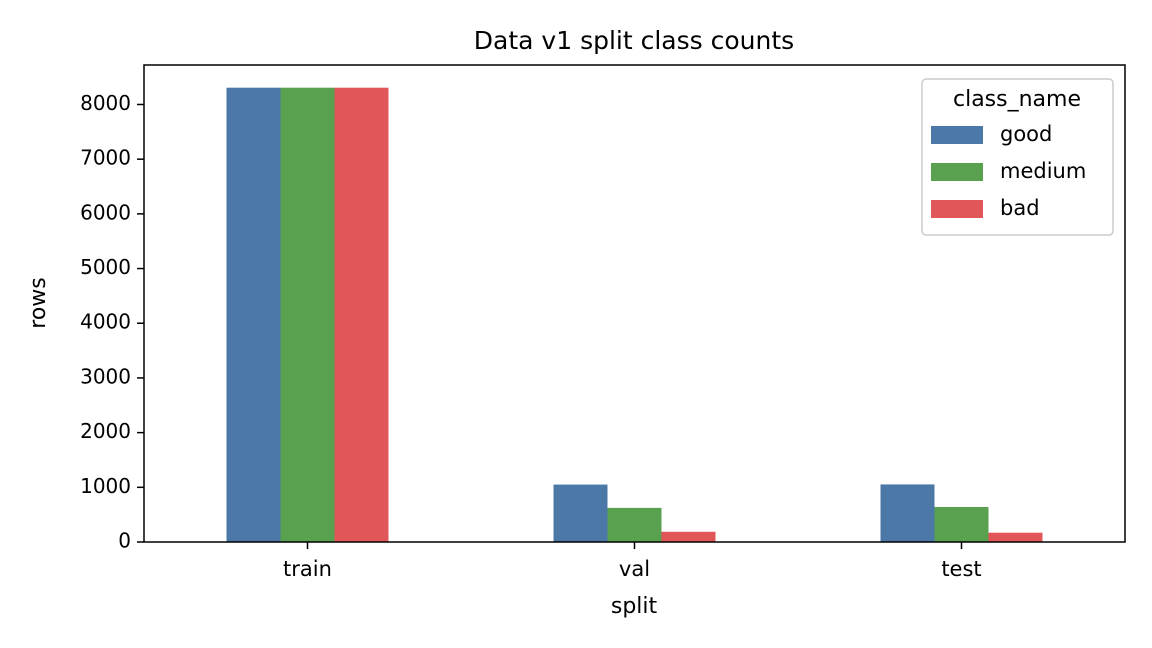 This screenshot has width=1152, height=648. What do you see at coordinates (1026, 134) in the screenshot?
I see `legend-label-good: good` at bounding box center [1026, 134].